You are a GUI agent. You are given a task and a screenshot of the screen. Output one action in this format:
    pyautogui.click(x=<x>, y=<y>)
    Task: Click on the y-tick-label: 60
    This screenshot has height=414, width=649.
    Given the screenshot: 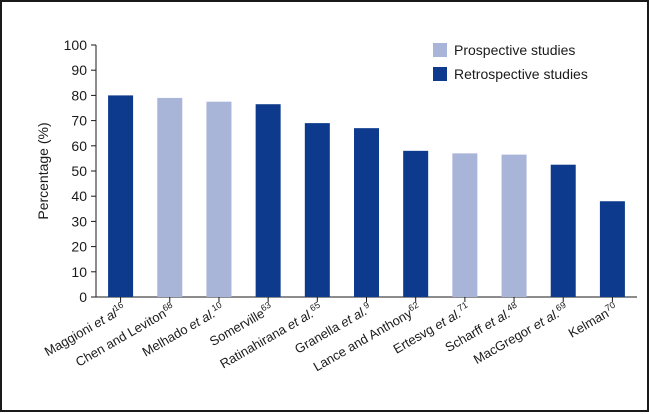 What is the action you would take?
    pyautogui.click(x=79, y=146)
    